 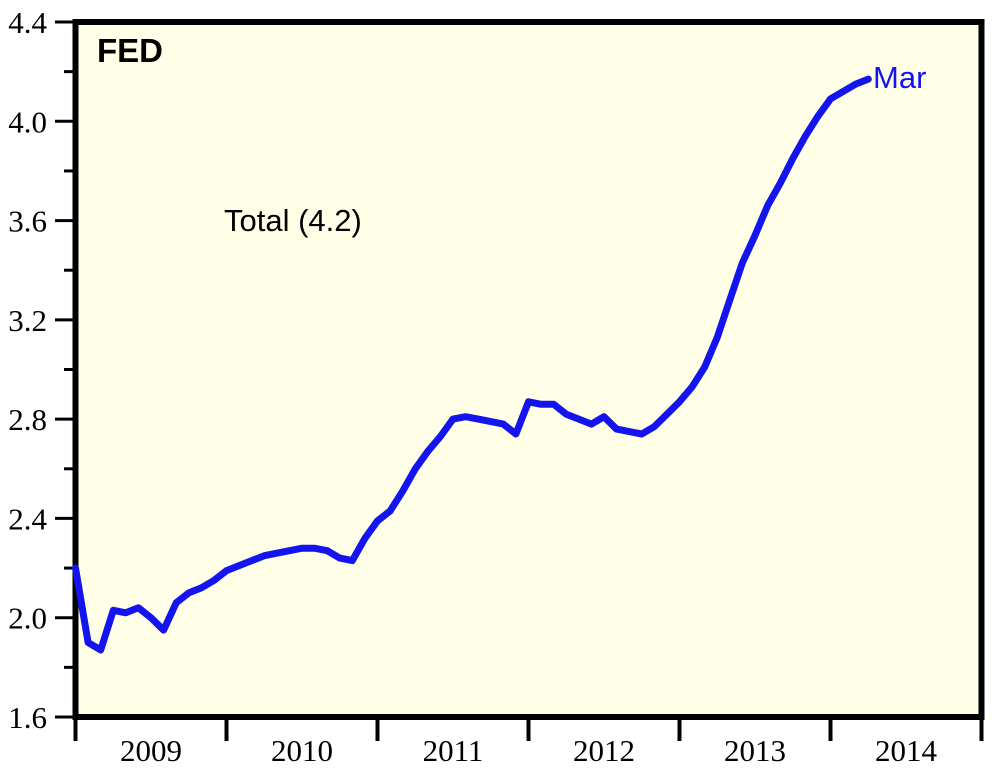 What do you see at coordinates (130, 50) in the screenshot?
I see `chart-title: FED` at bounding box center [130, 50].